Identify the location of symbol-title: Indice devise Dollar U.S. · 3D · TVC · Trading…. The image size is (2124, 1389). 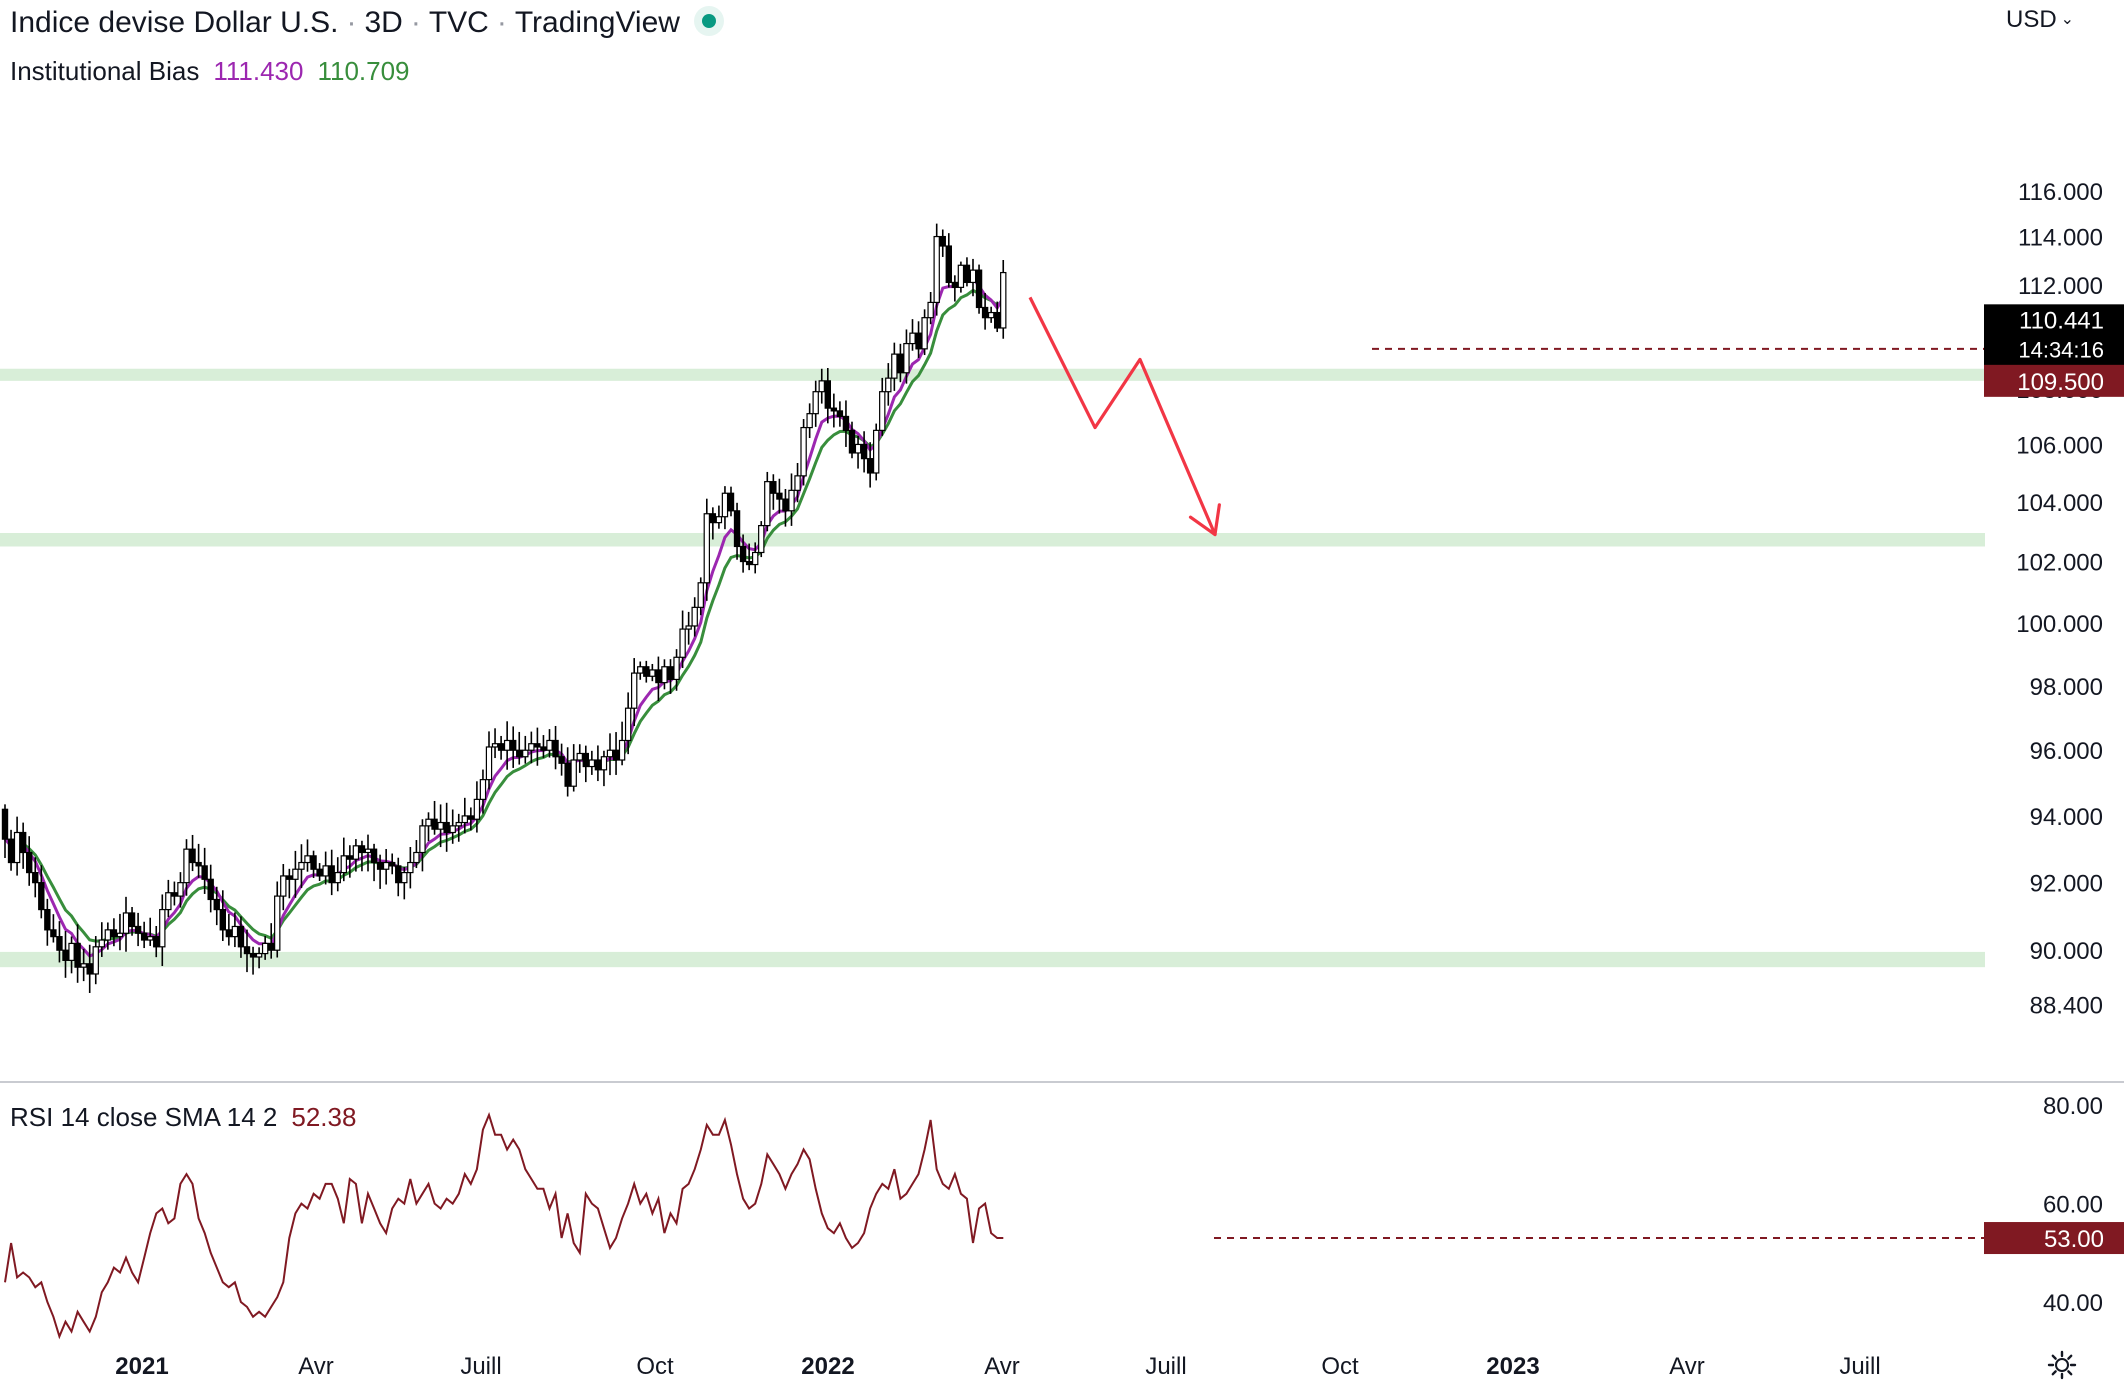
(363, 23).